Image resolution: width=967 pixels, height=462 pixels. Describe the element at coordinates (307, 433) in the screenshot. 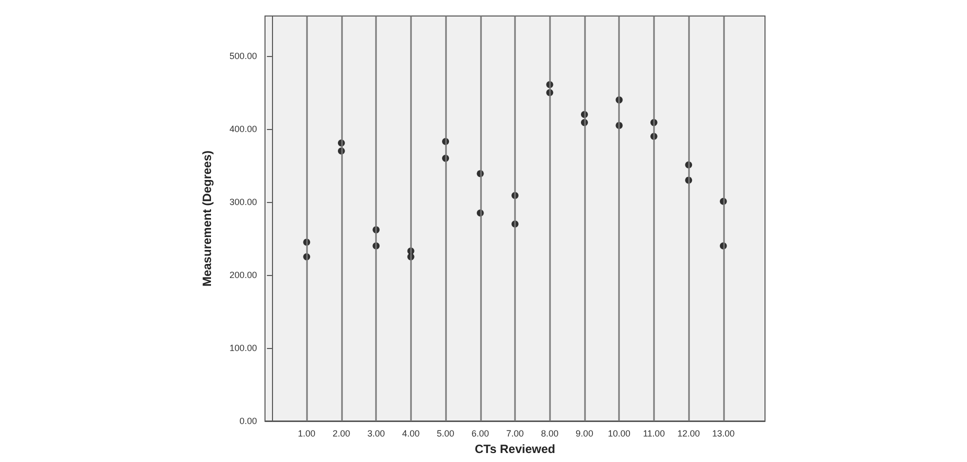

I see `x-tick-label: 1.00` at that location.